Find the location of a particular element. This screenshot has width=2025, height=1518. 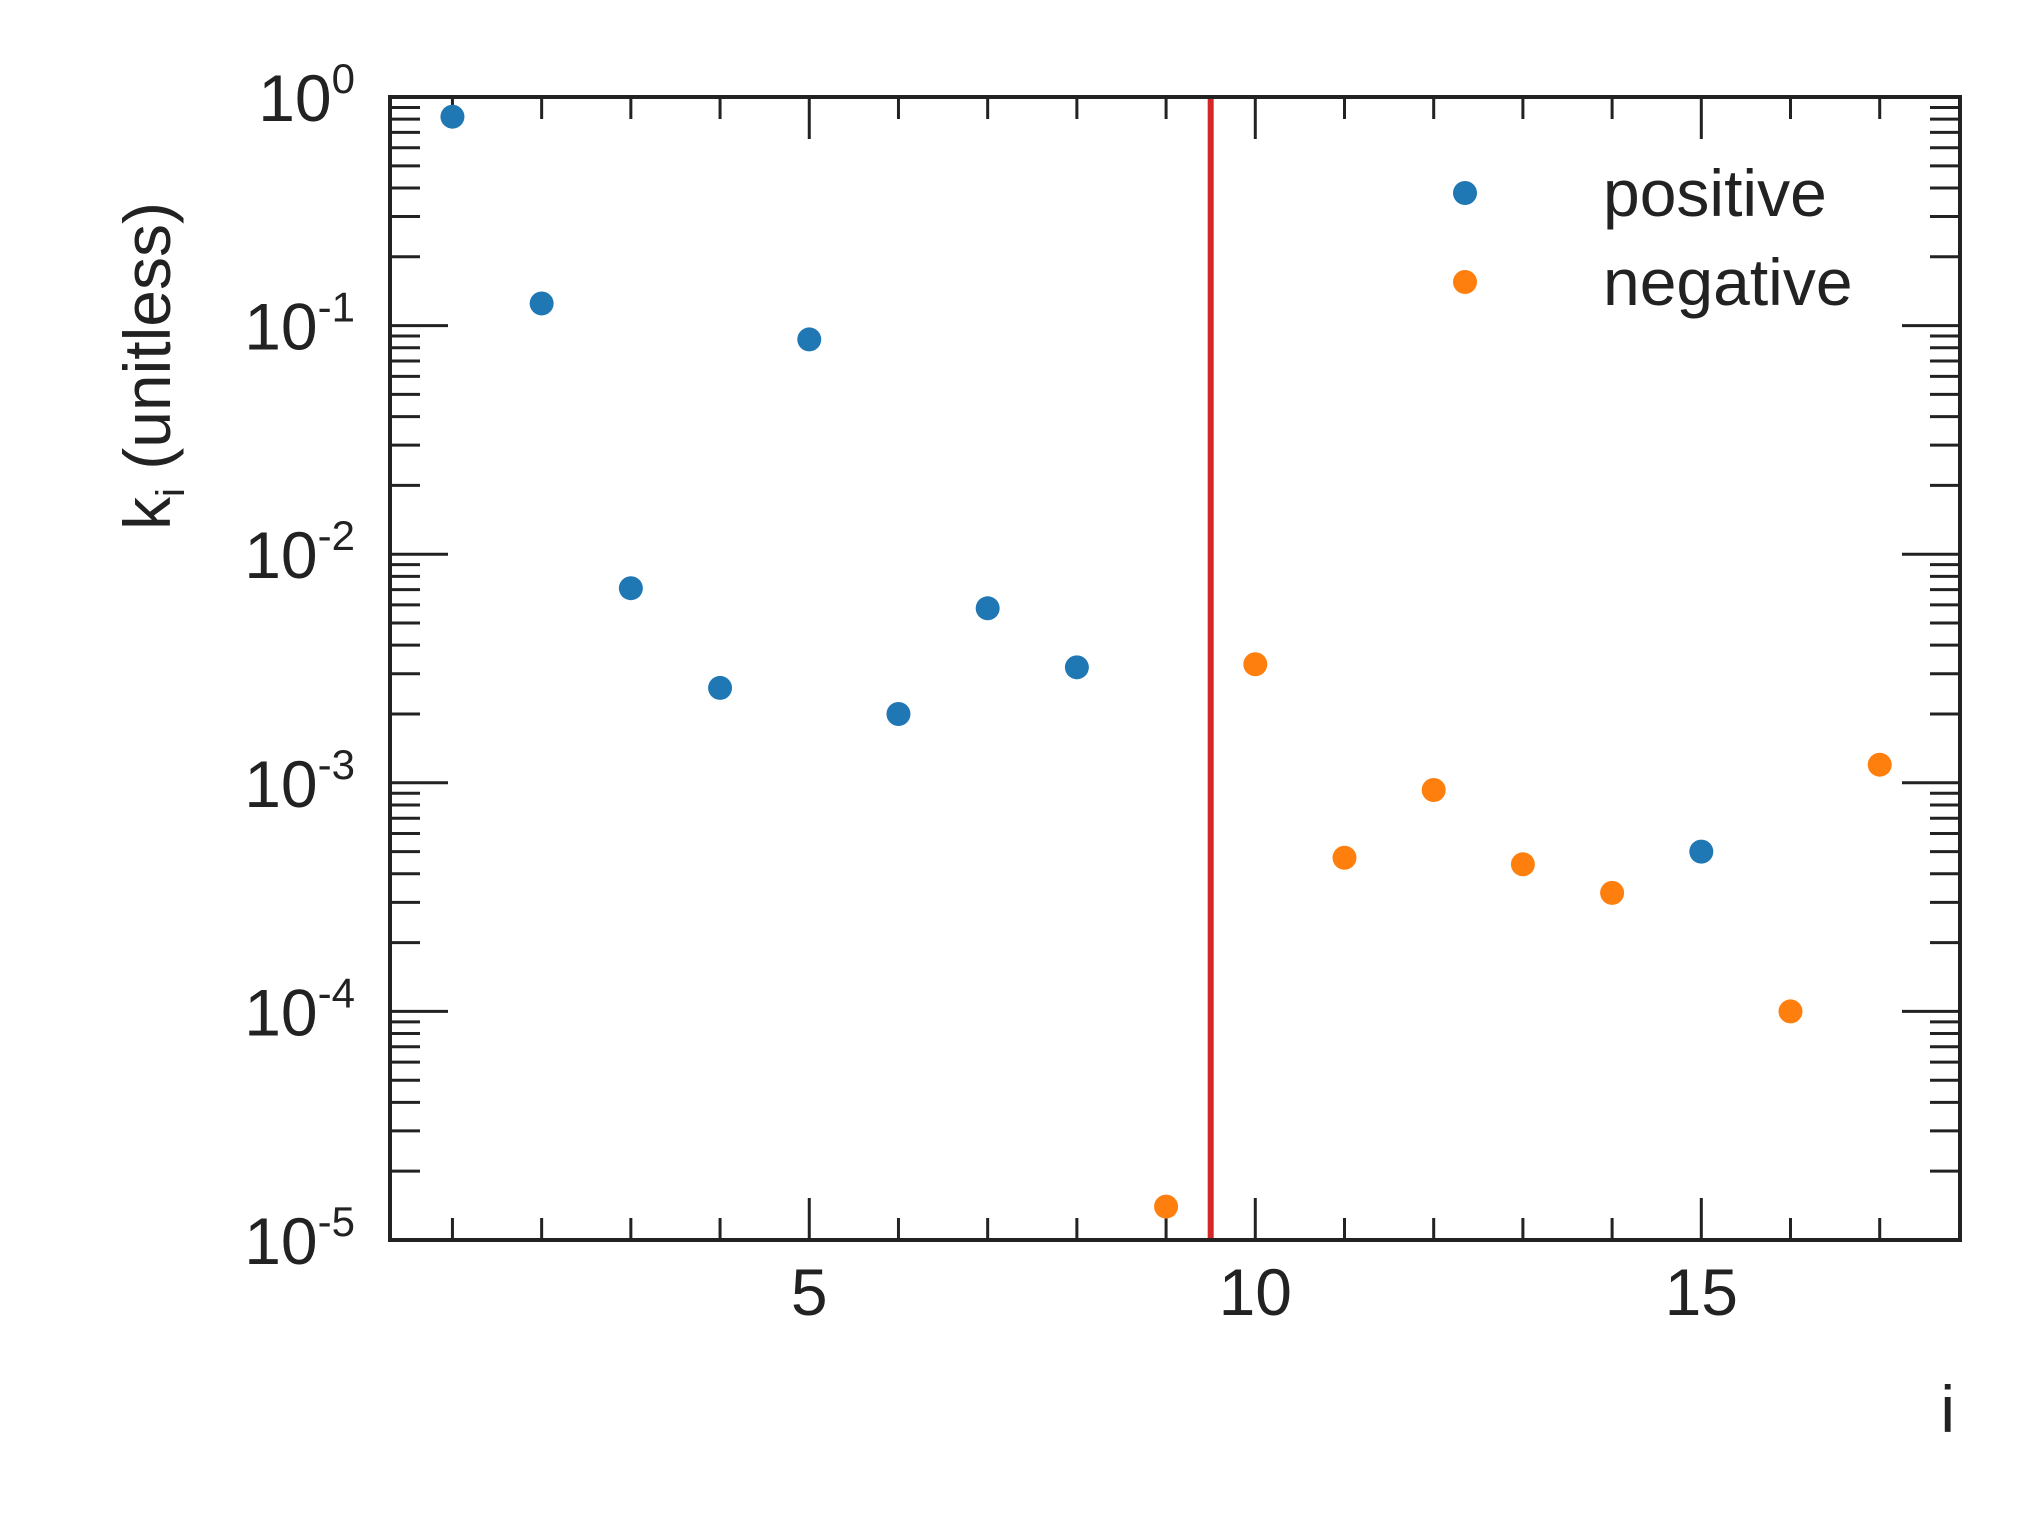

y-tick-label: 10⁻³ is located at coordinates (299, 781).